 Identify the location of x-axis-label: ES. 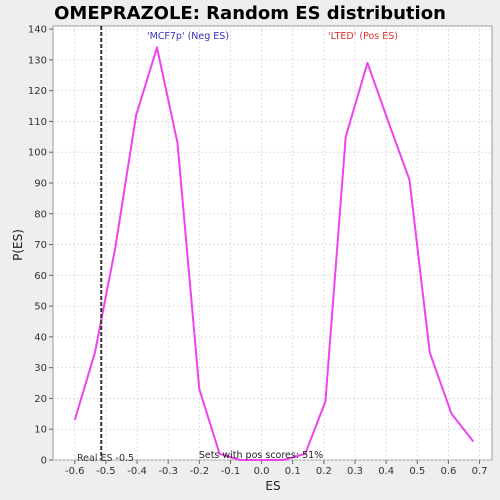
(272, 486).